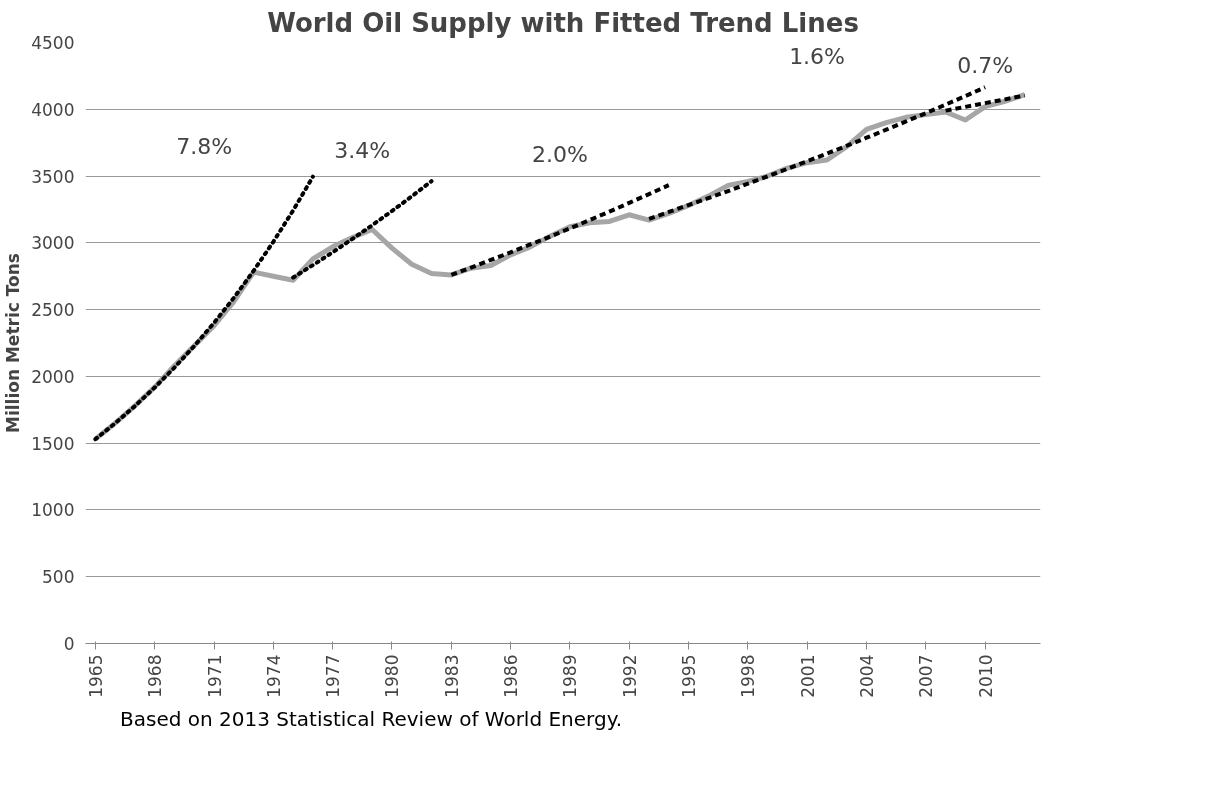 Image resolution: width=1209 pixels, height=805 pixels. I want to click on x-tick-label: 2001, so click(807, 676).